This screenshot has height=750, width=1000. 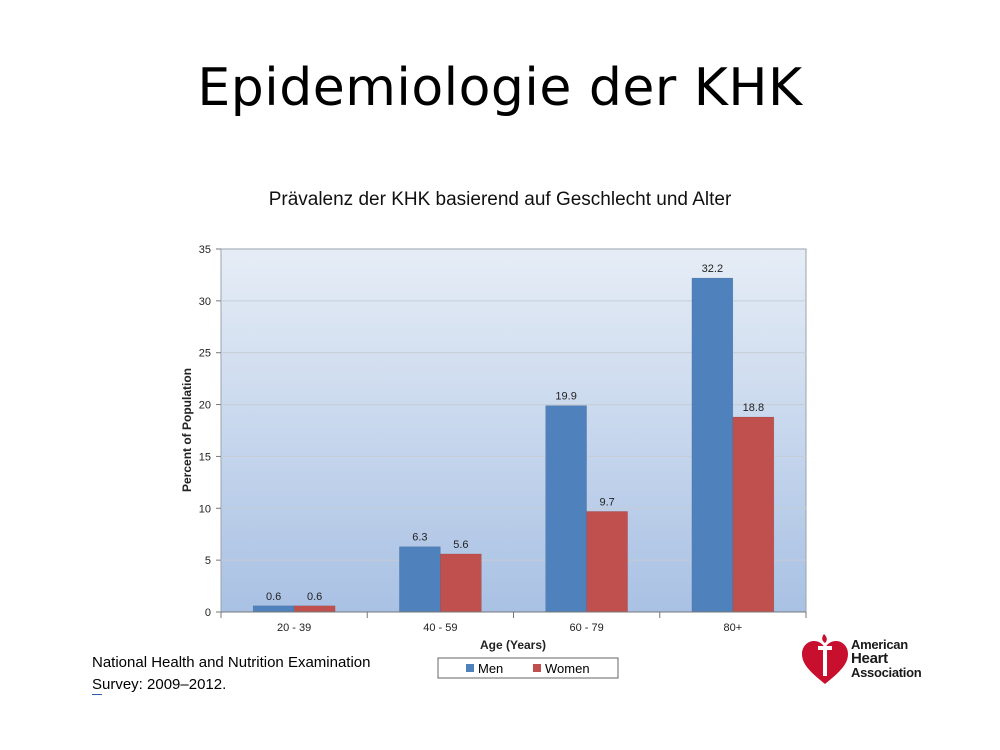 I want to click on legend-swatch-men, so click(x=470, y=668).